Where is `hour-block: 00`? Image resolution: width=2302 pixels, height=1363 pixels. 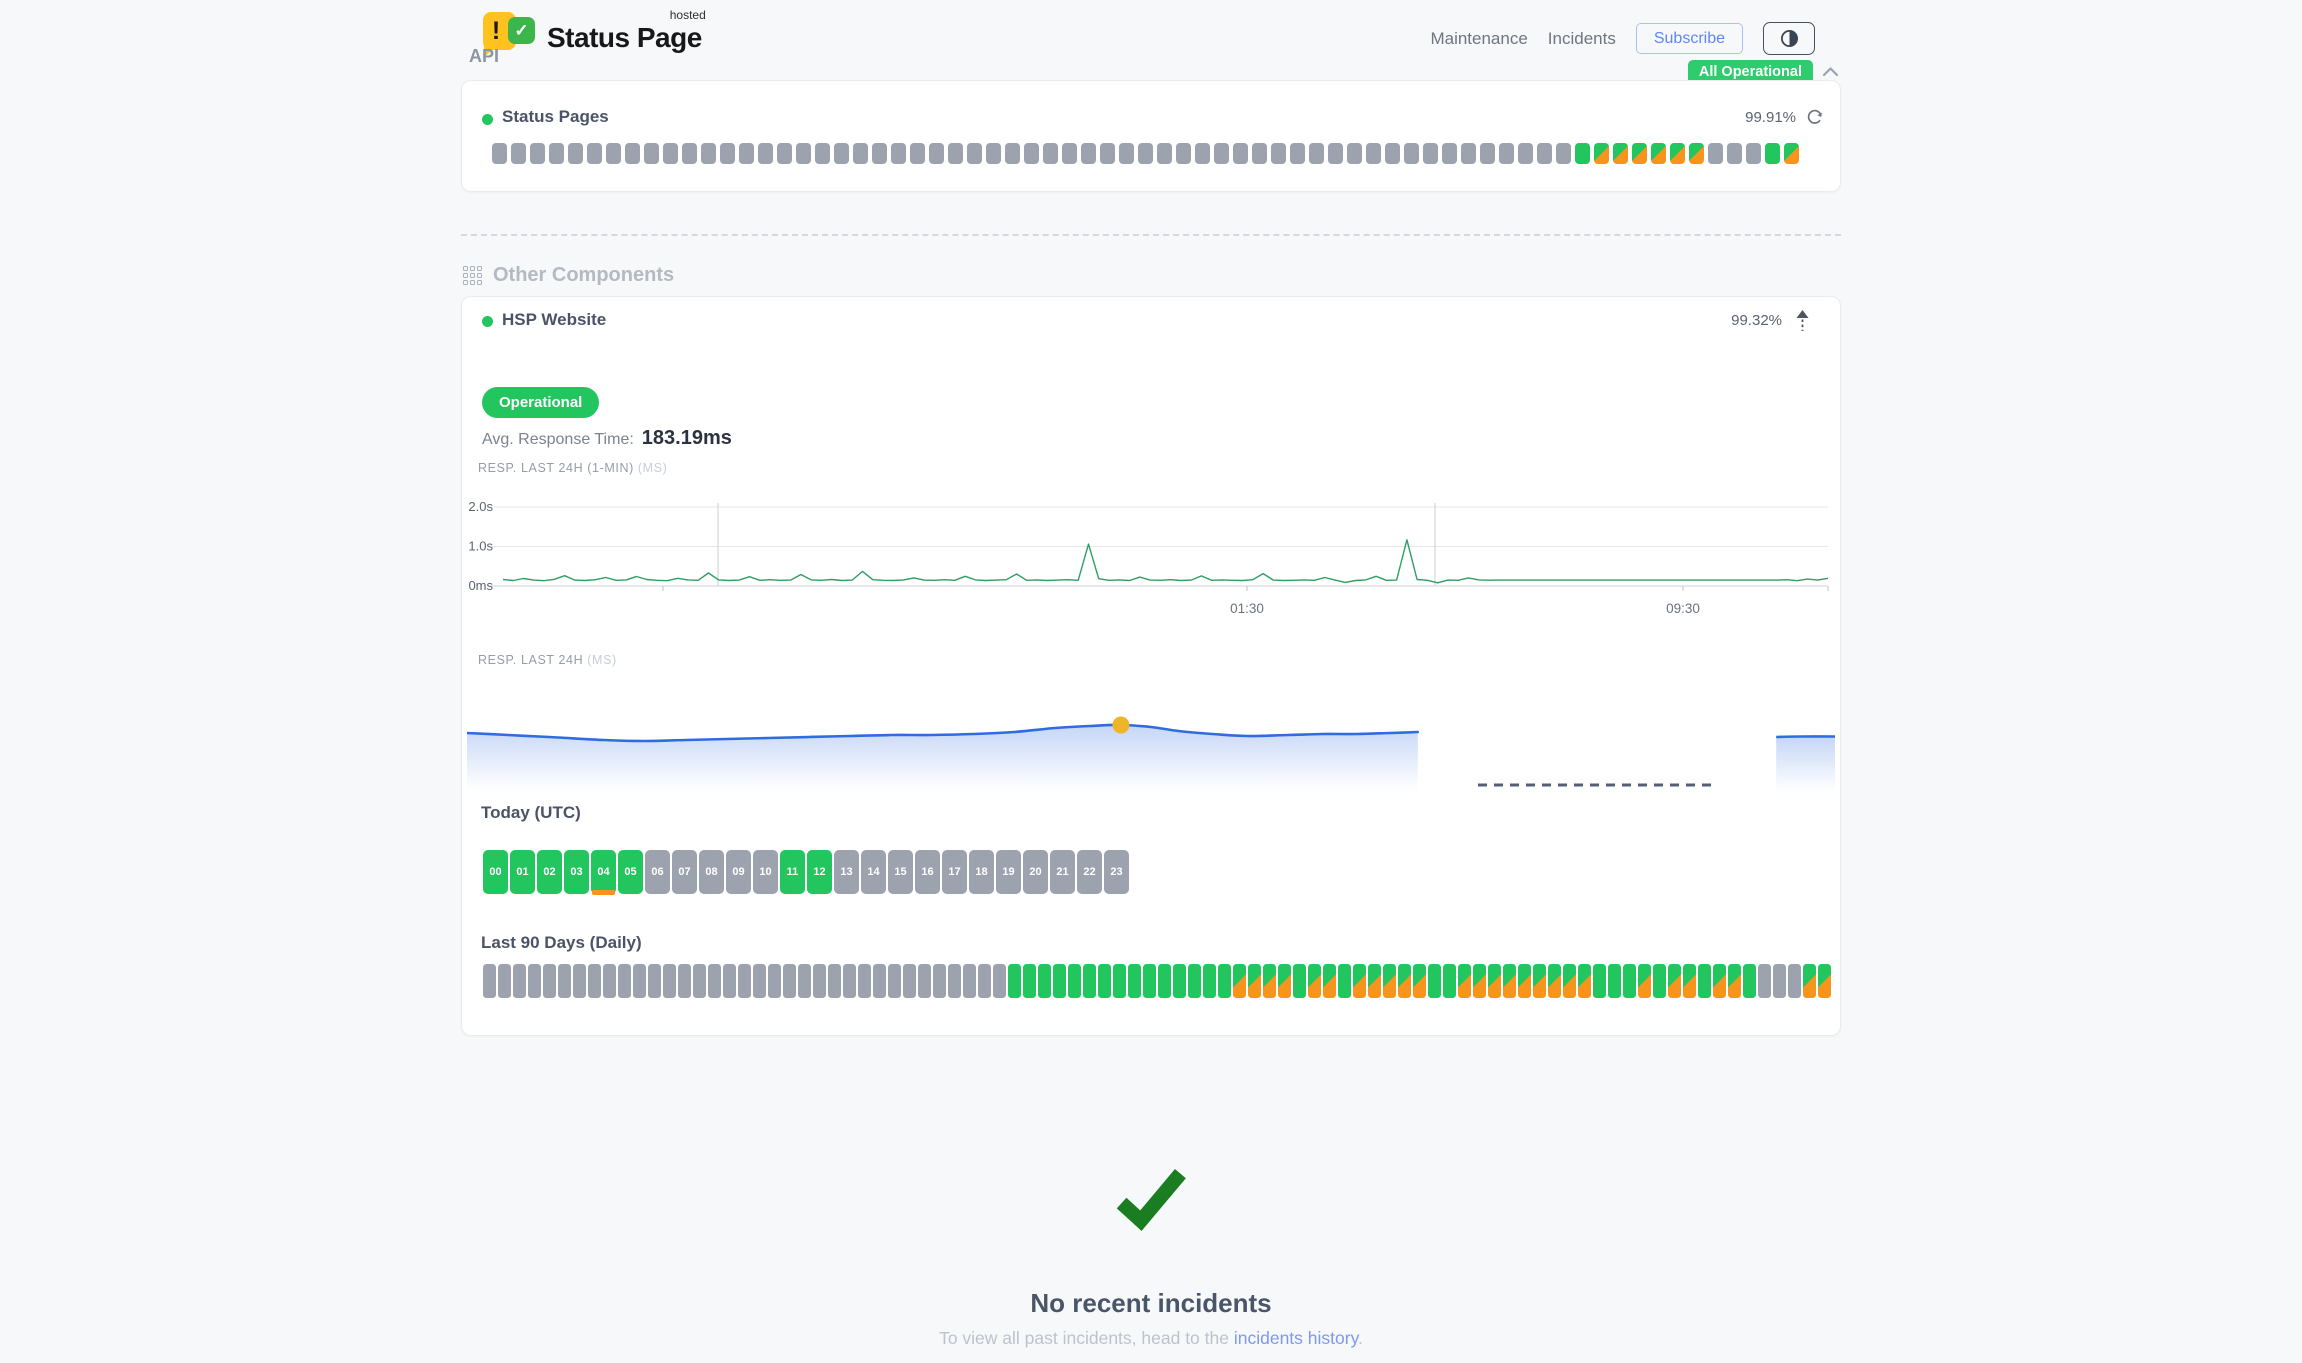 hour-block: 00 is located at coordinates (495, 872).